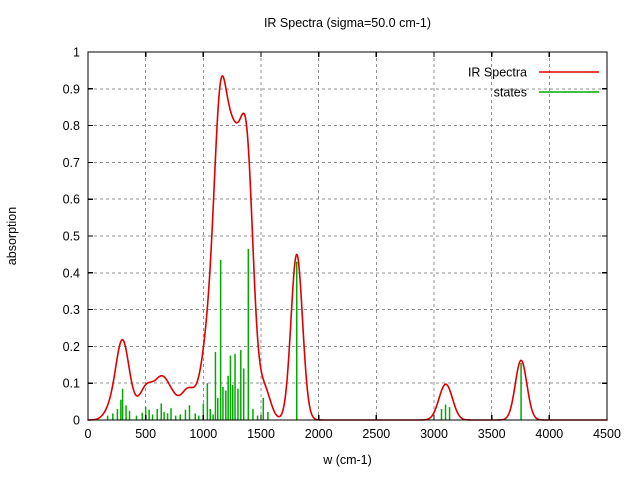  What do you see at coordinates (607, 434) in the screenshot?
I see `x-tick-label: 4500` at bounding box center [607, 434].